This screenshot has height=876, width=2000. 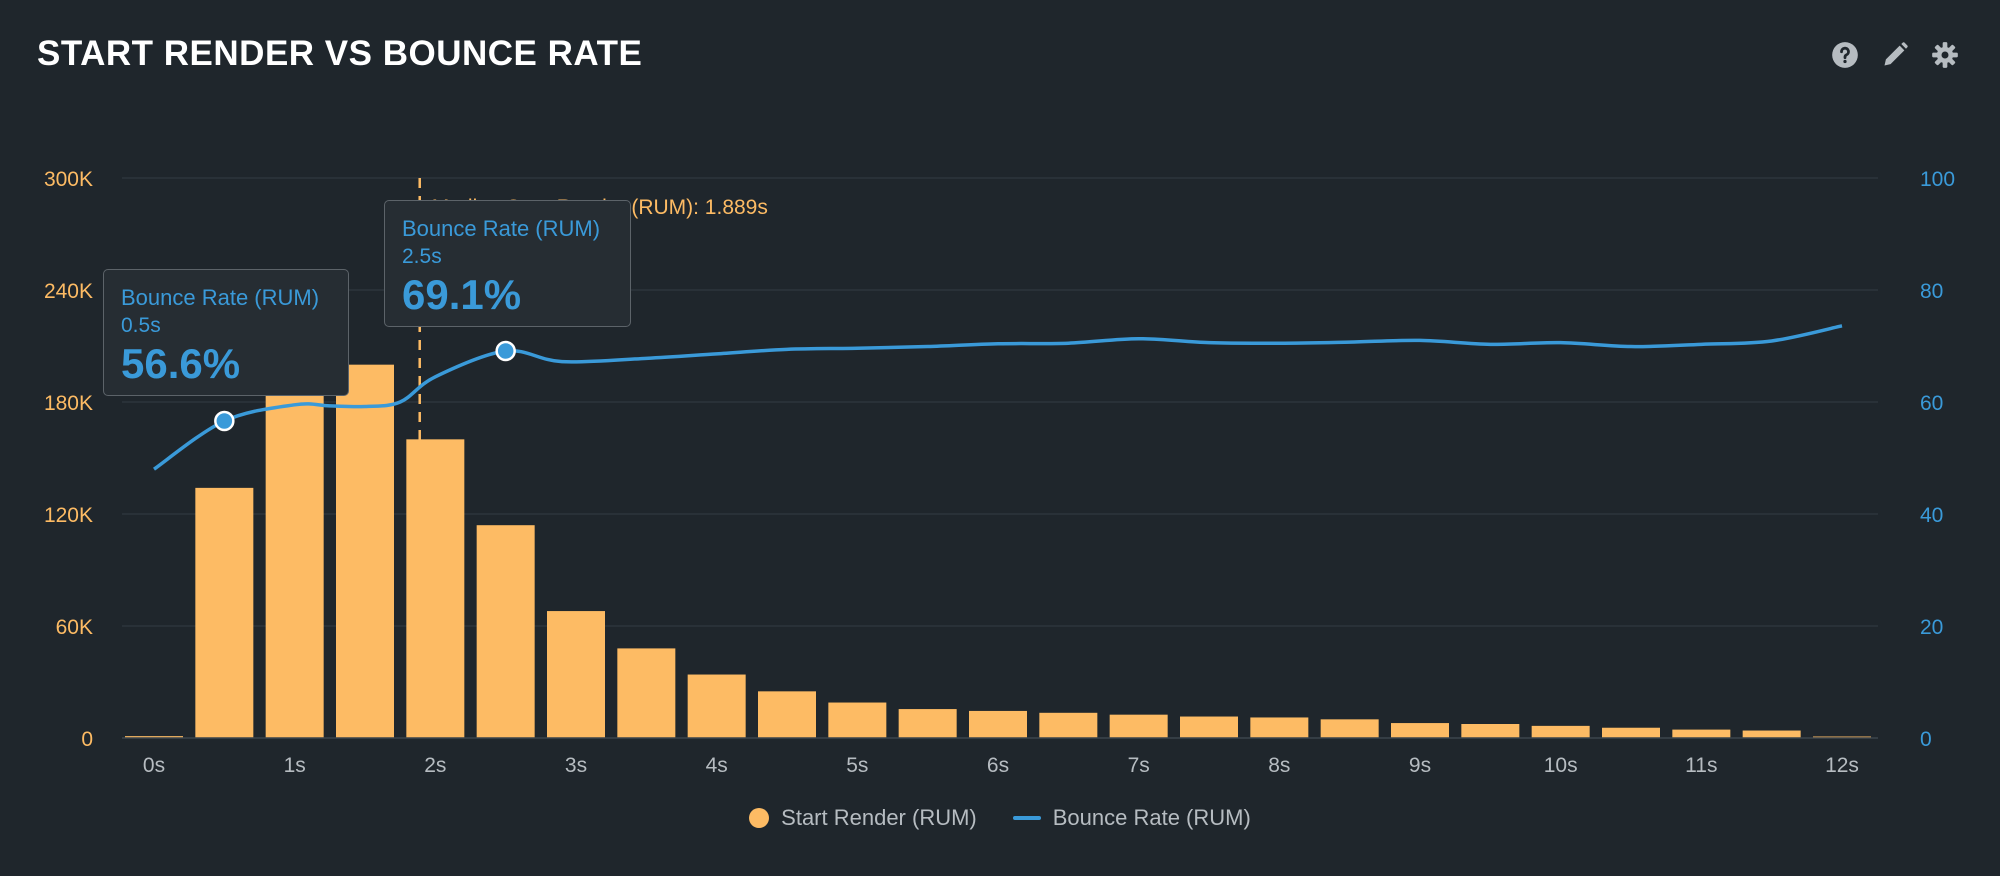 What do you see at coordinates (507, 263) in the screenshot?
I see `tooltip-bounce-rate-2-5s: Bounce Rate (RUM) 2.5s 69.1%` at bounding box center [507, 263].